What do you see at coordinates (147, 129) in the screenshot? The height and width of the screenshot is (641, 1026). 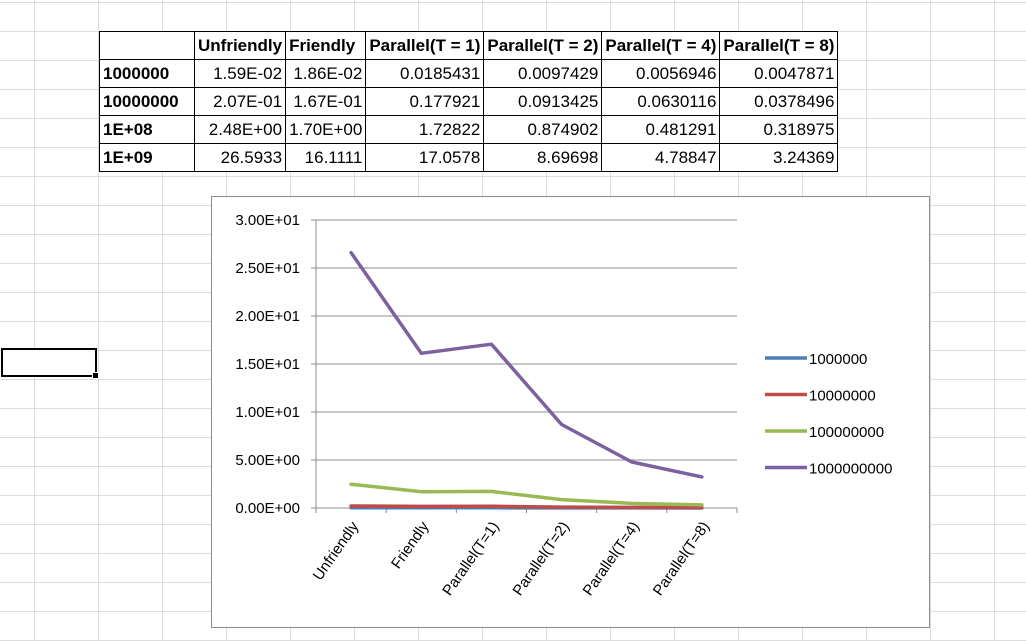 I see `row-label: 1E+08` at bounding box center [147, 129].